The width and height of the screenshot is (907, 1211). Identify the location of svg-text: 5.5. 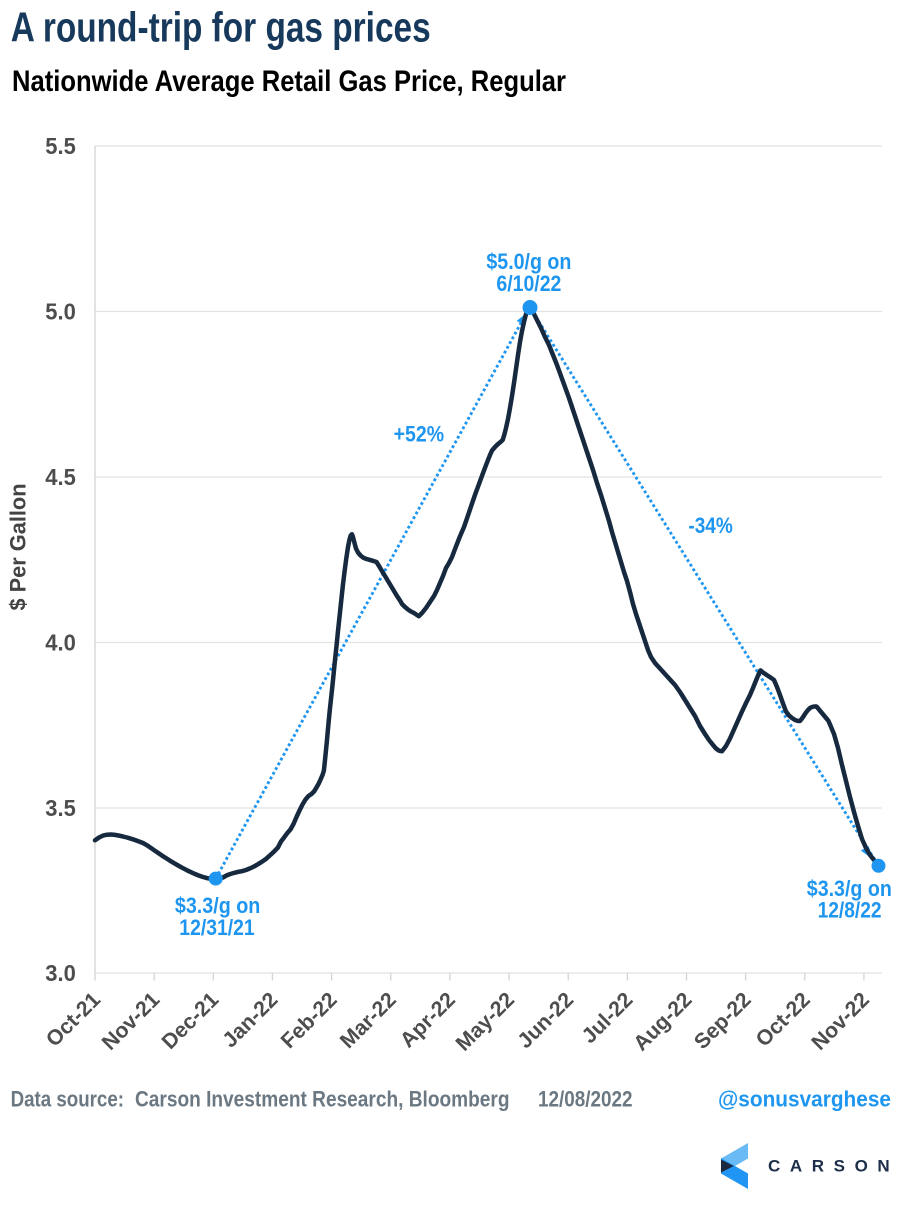
(60, 146).